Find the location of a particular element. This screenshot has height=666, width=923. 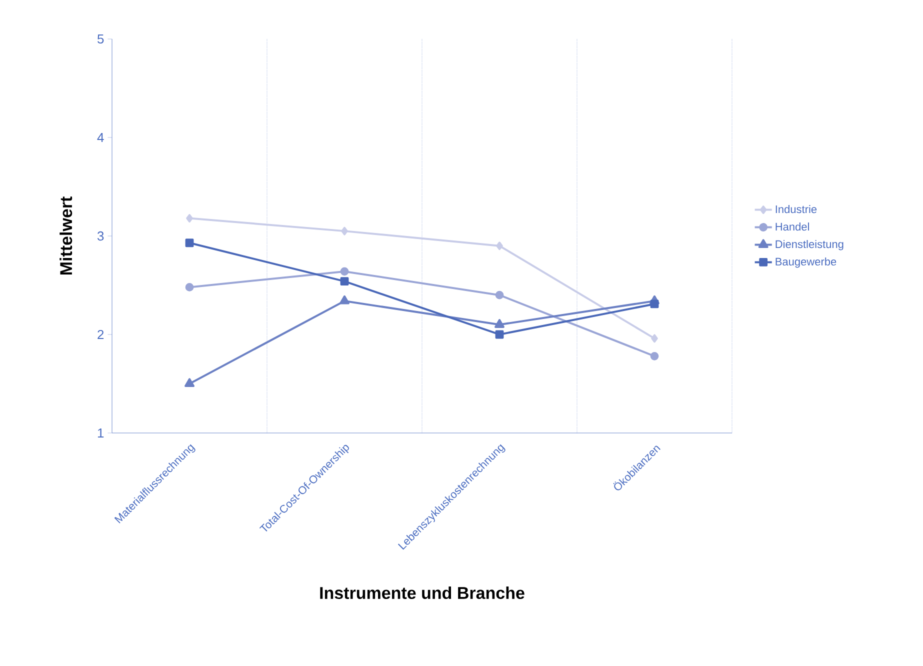

legend-label: Baugewerbe is located at coordinates (806, 262).